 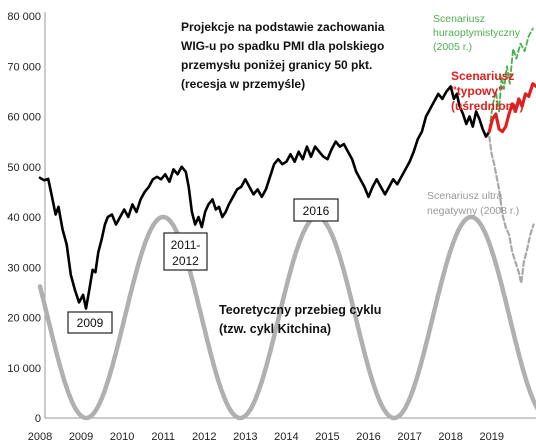 I want to click on title-line-4: (recesja w przemyśle), so click(x=243, y=84).